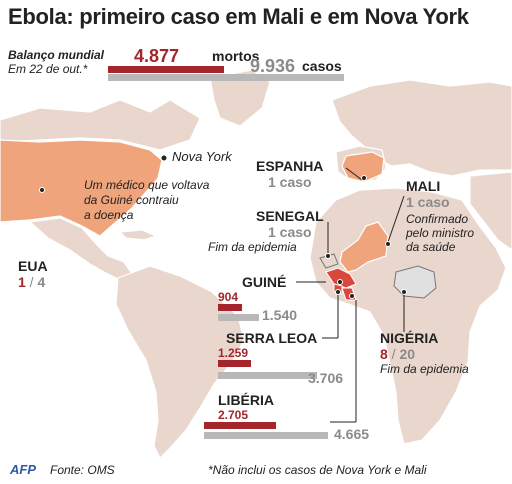  What do you see at coordinates (240, 98) in the screenshot?
I see `greenland-land` at bounding box center [240, 98].